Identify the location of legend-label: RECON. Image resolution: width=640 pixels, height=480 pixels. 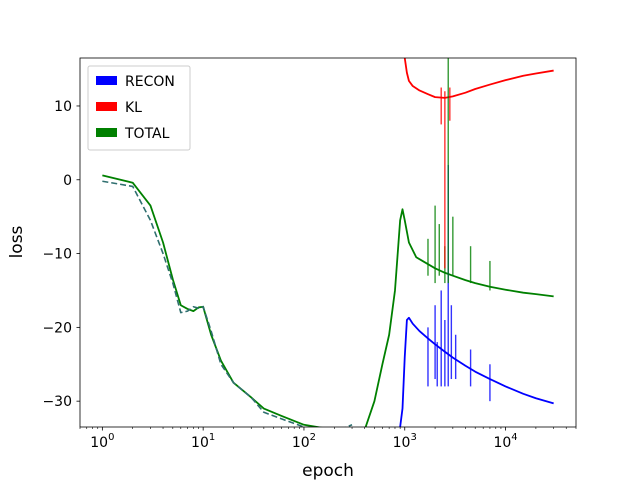
(150, 82).